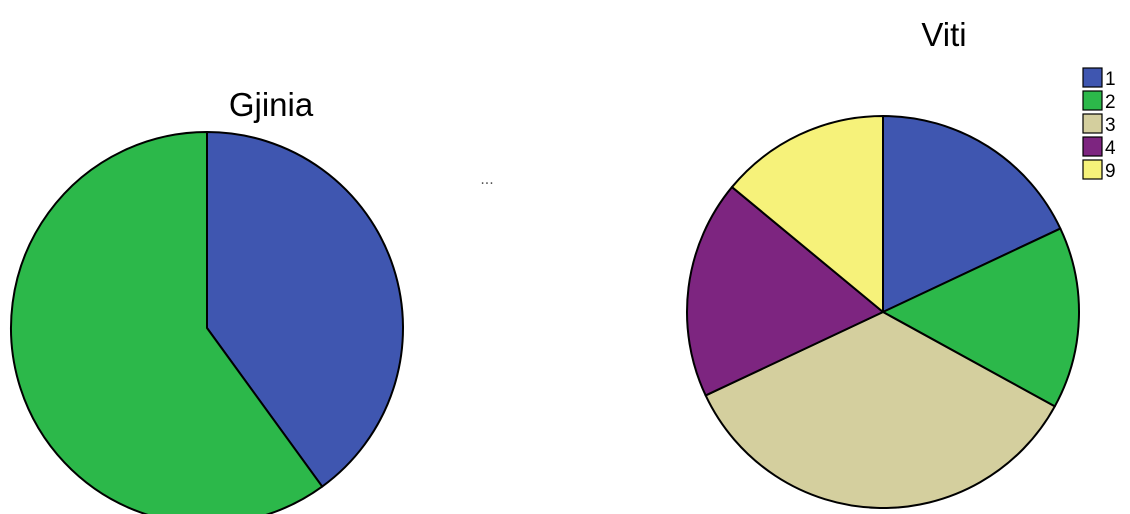 The height and width of the screenshot is (514, 1130). I want to click on viti-legend-label-9: 9, so click(1110, 171).